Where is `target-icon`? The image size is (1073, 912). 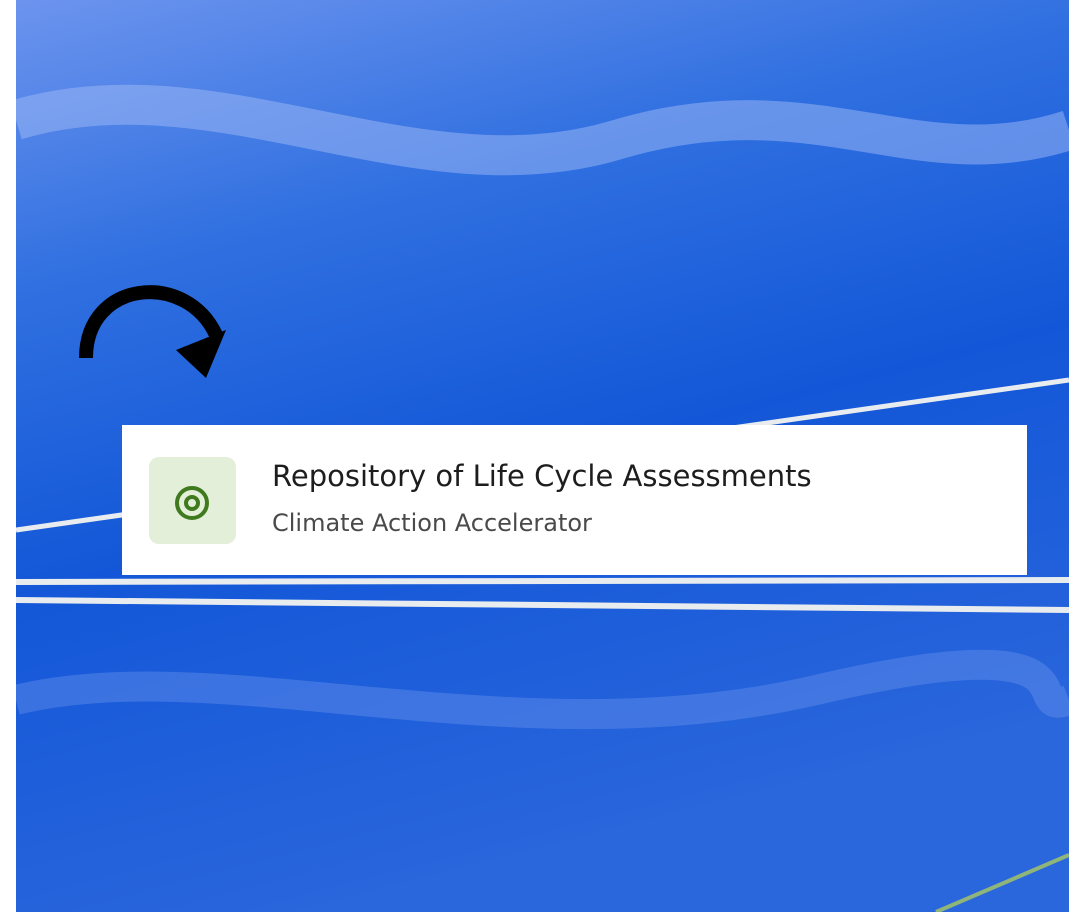 target-icon is located at coordinates (192, 503).